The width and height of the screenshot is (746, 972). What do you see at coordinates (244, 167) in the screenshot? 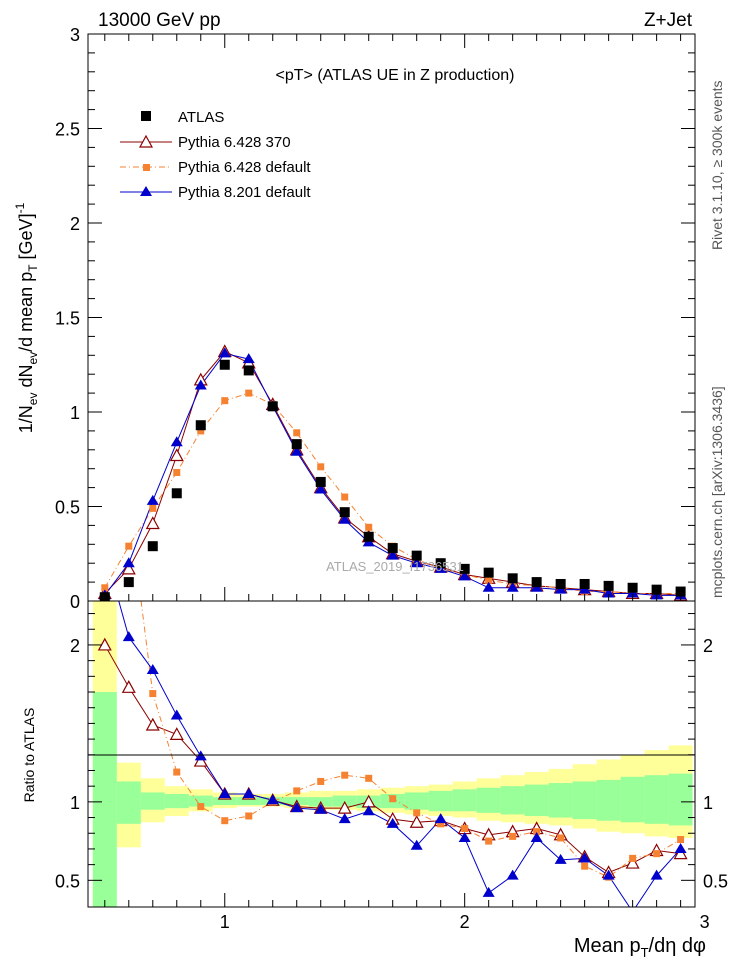
I see `legend-label-py6-default: Pythia 6.428 default` at bounding box center [244, 167].